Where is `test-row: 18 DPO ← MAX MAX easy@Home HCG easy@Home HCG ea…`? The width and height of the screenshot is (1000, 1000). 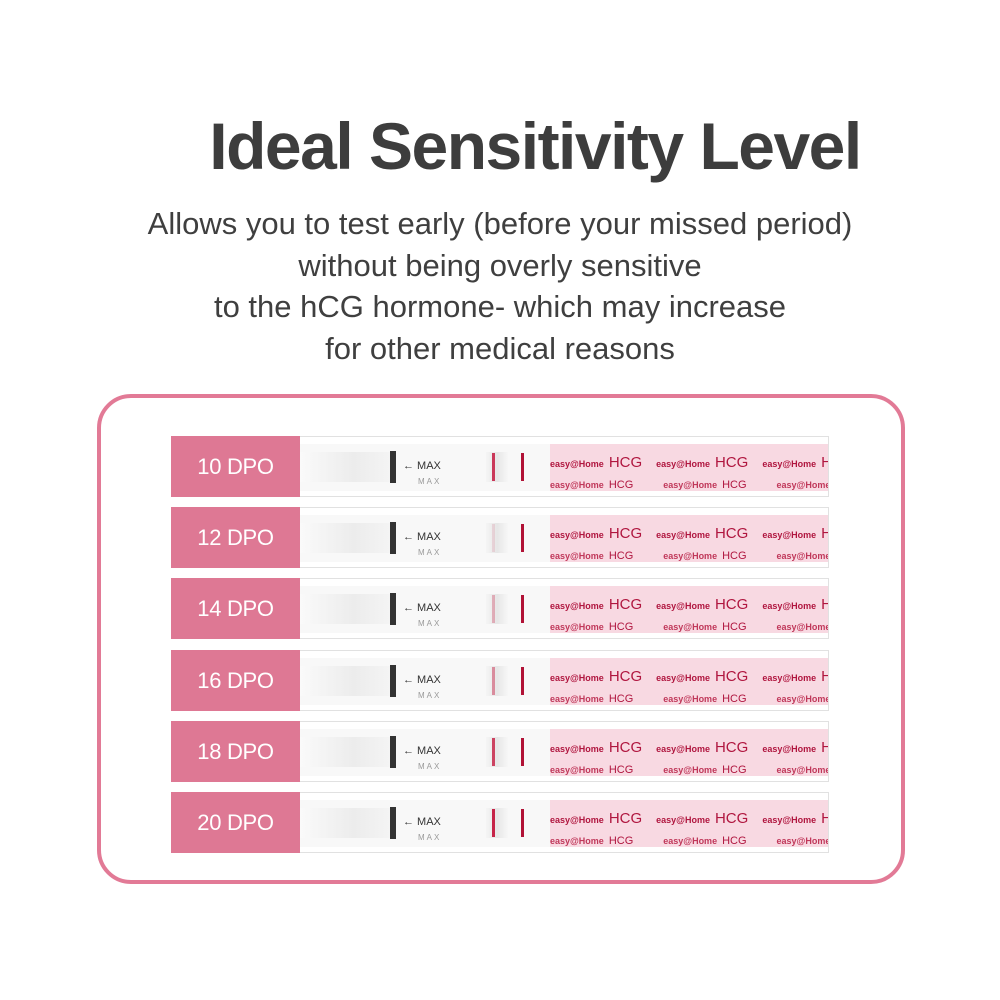 test-row: 18 DPO ← MAX MAX easy@Home HCG easy@Home HCG ea… is located at coordinates (500, 751).